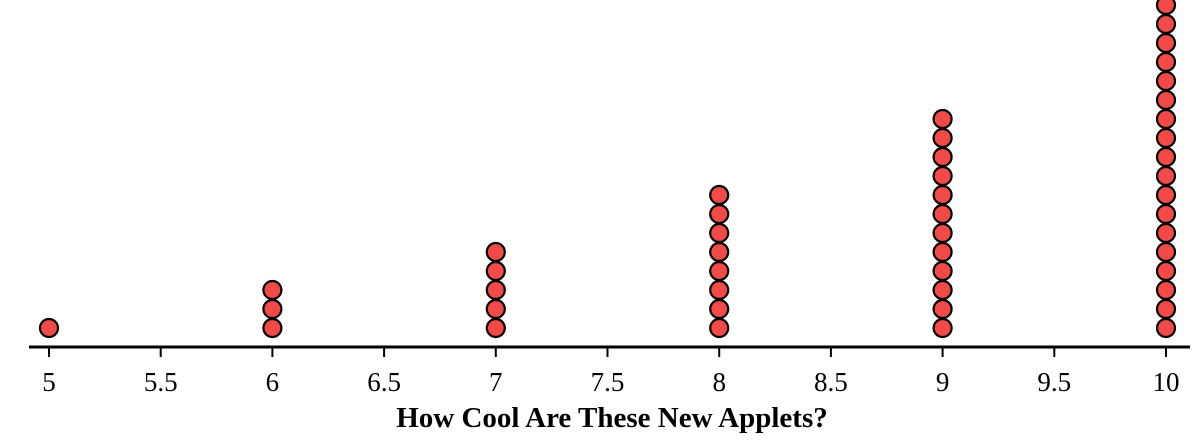 The image size is (1200, 441). Describe the element at coordinates (496, 382) in the screenshot. I see `x-tick-label: 7` at that location.